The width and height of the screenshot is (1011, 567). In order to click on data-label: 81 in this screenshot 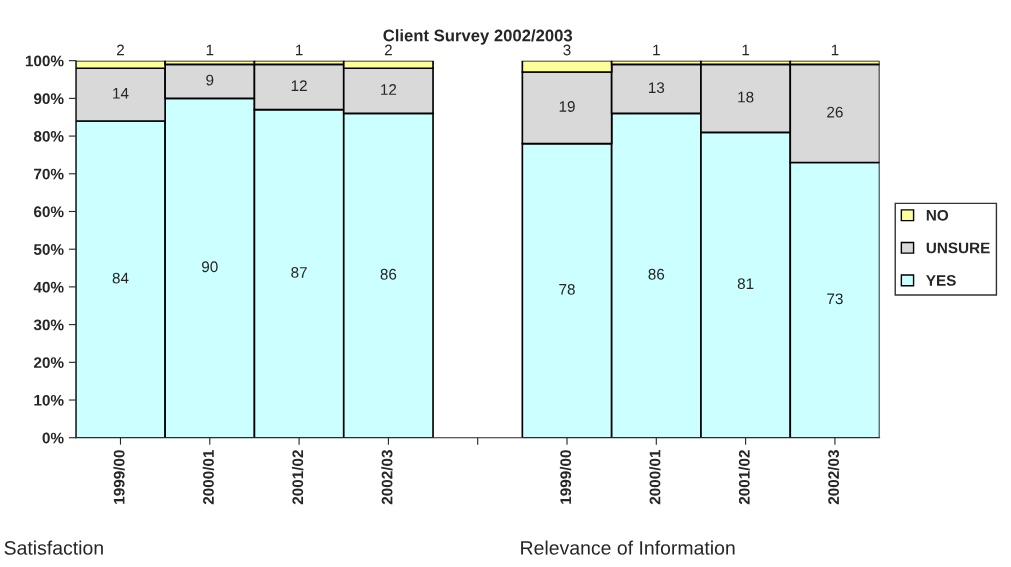, I will do `click(745, 284)`.